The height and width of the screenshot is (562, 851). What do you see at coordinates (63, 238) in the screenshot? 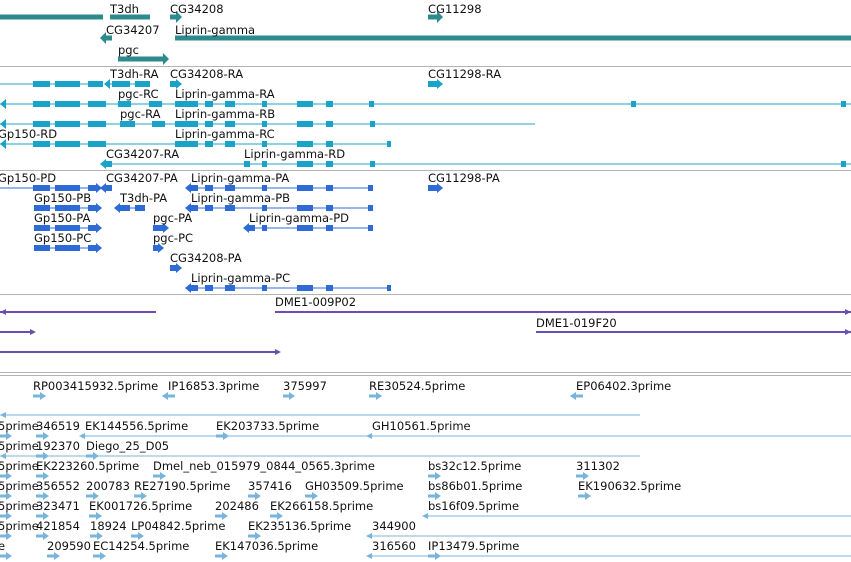
I see `cds-feature-label: Gp150-PC` at bounding box center [63, 238].